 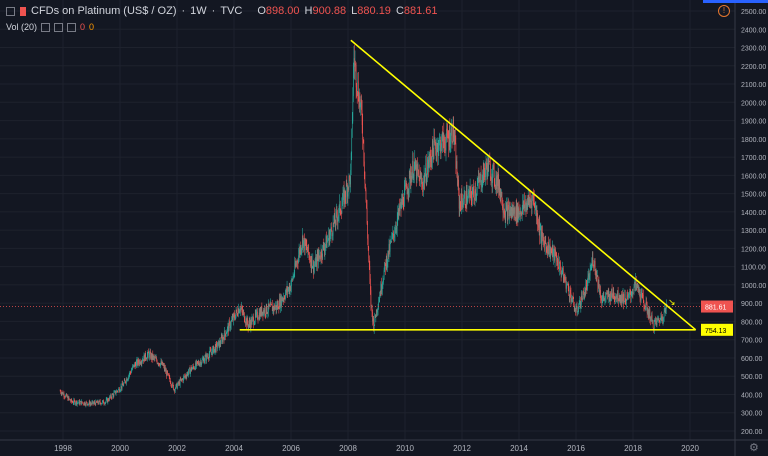 I want to click on remove-icon, so click(x=72, y=27).